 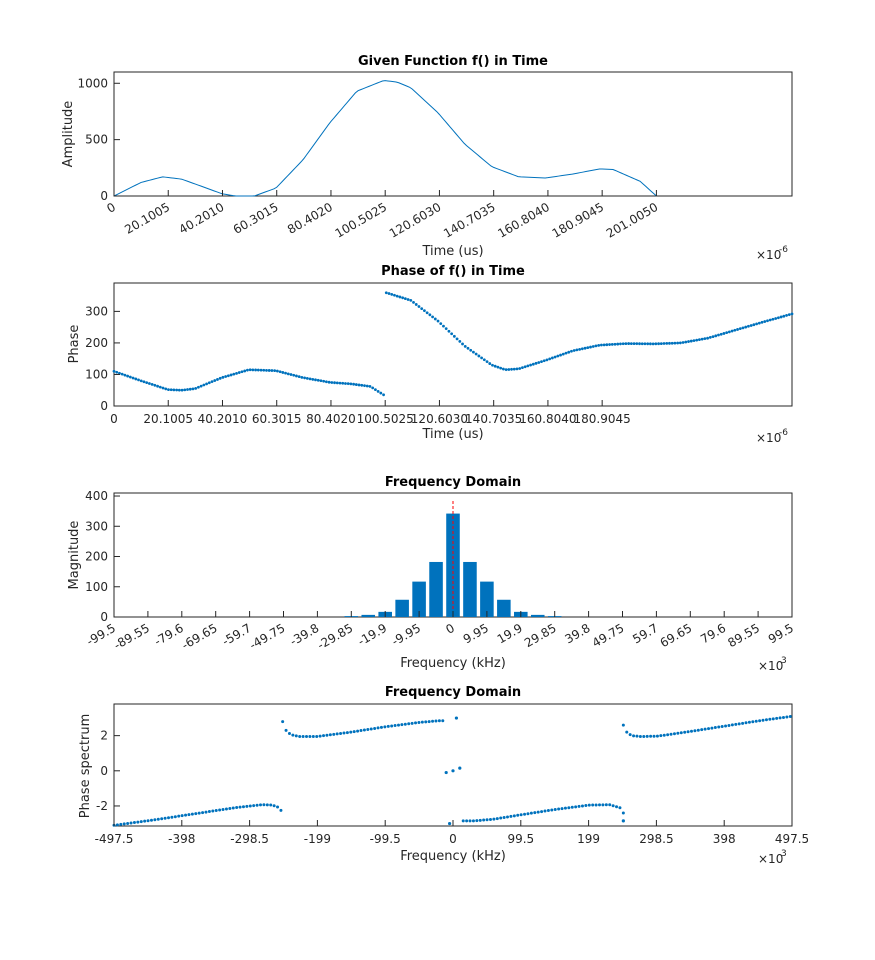 I want to click on x-tick-label: 40.2010, so click(x=223, y=419).